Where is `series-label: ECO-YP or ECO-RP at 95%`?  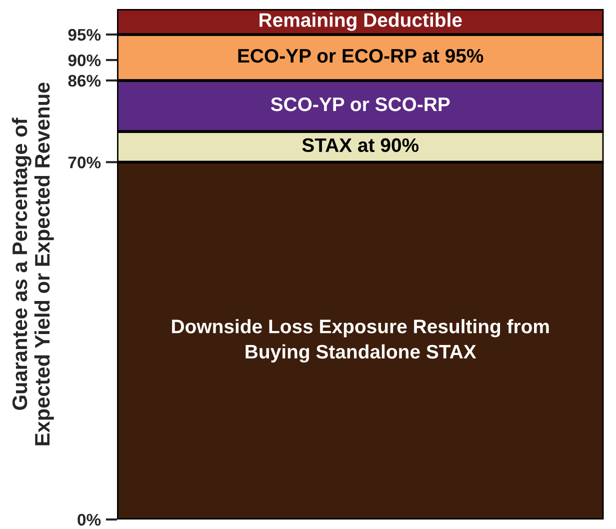
series-label: ECO-YP or ECO-RP at 95% is located at coordinates (361, 55).